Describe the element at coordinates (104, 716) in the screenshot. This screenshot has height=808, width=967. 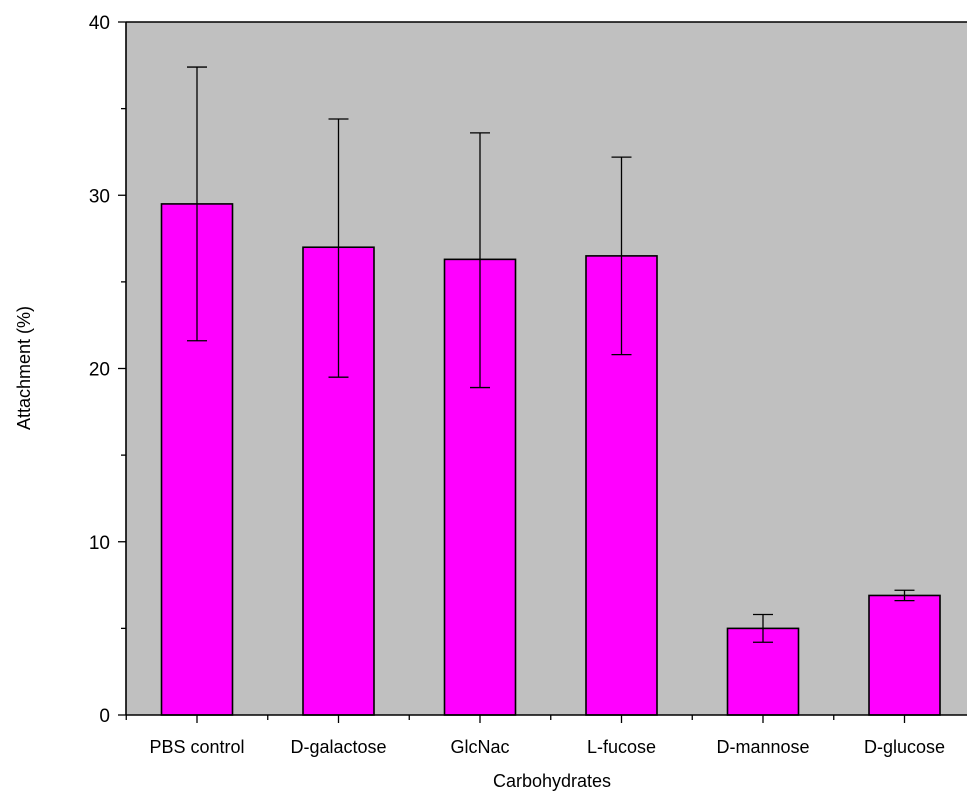
I see `y-tick-label: 0` at that location.